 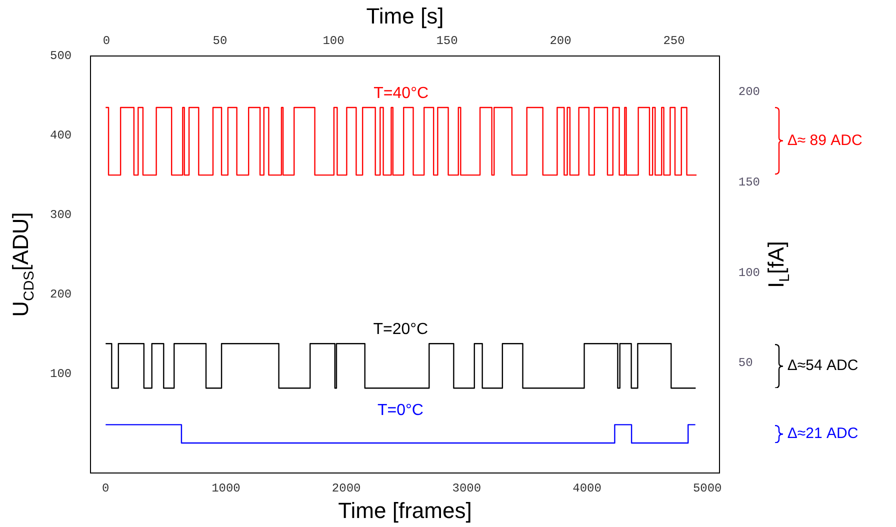 I want to click on x2-tick-label: 100, so click(x=333, y=41).